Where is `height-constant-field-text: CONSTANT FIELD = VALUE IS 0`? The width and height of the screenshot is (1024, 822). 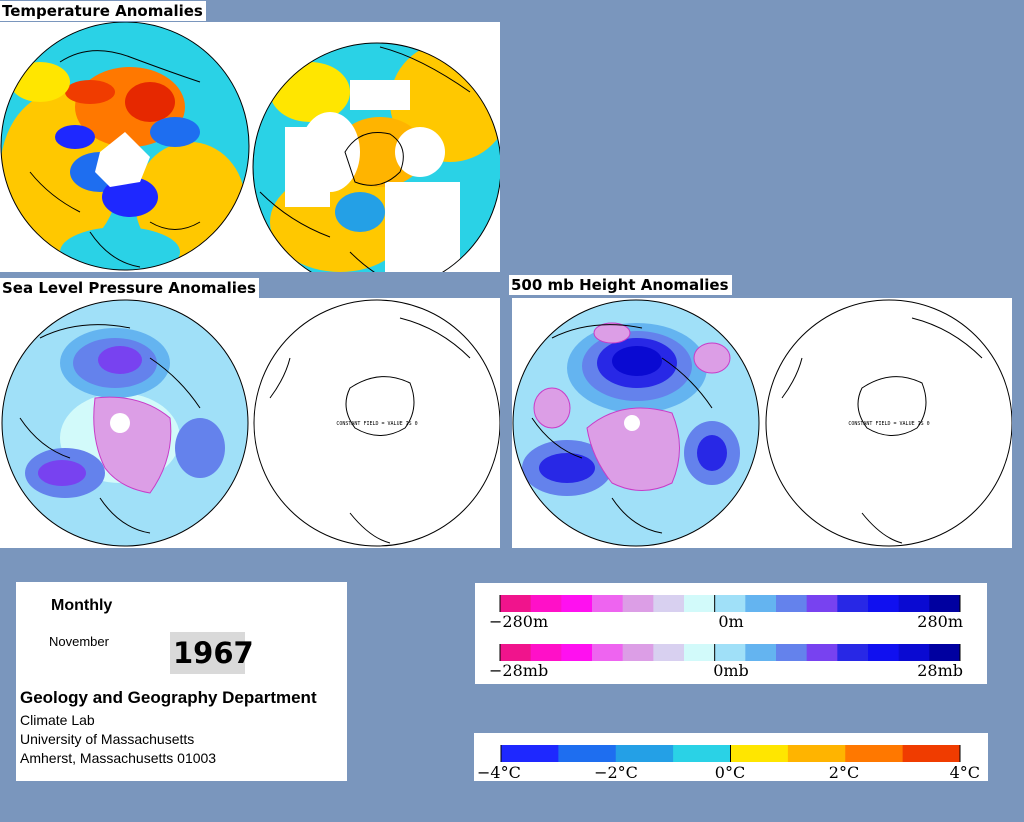
height-constant-field-text: CONSTANT FIELD = VALUE IS 0 is located at coordinates (888, 424).